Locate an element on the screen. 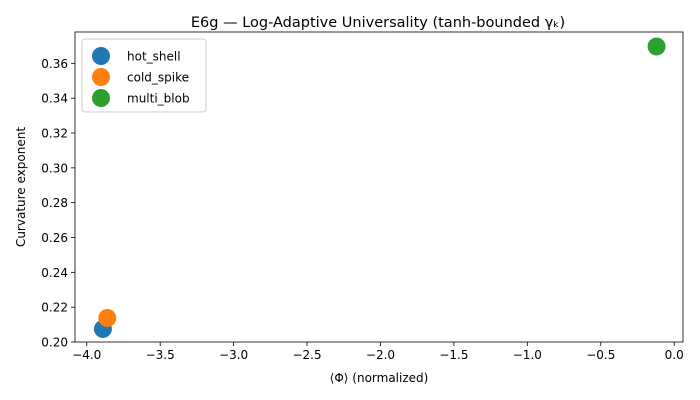 The image size is (700, 400). y-tick-label: 0.36 is located at coordinates (54, 64).